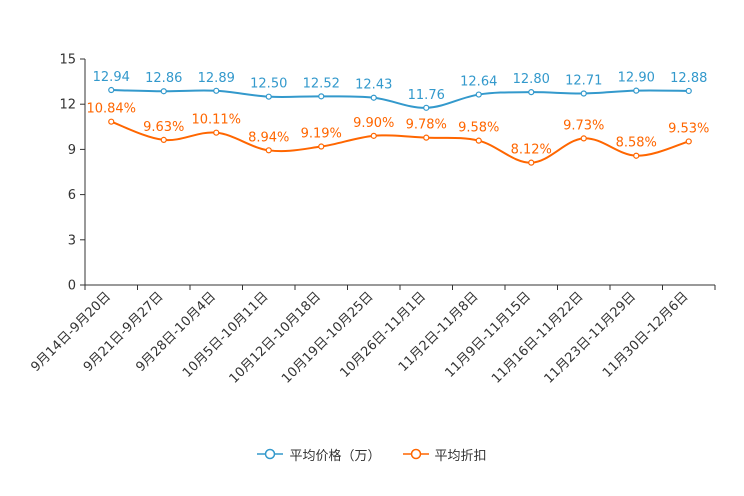 The height and width of the screenshot is (496, 744). I want to click on x-tick-label: 10月12日-10月18日, so click(275, 337).